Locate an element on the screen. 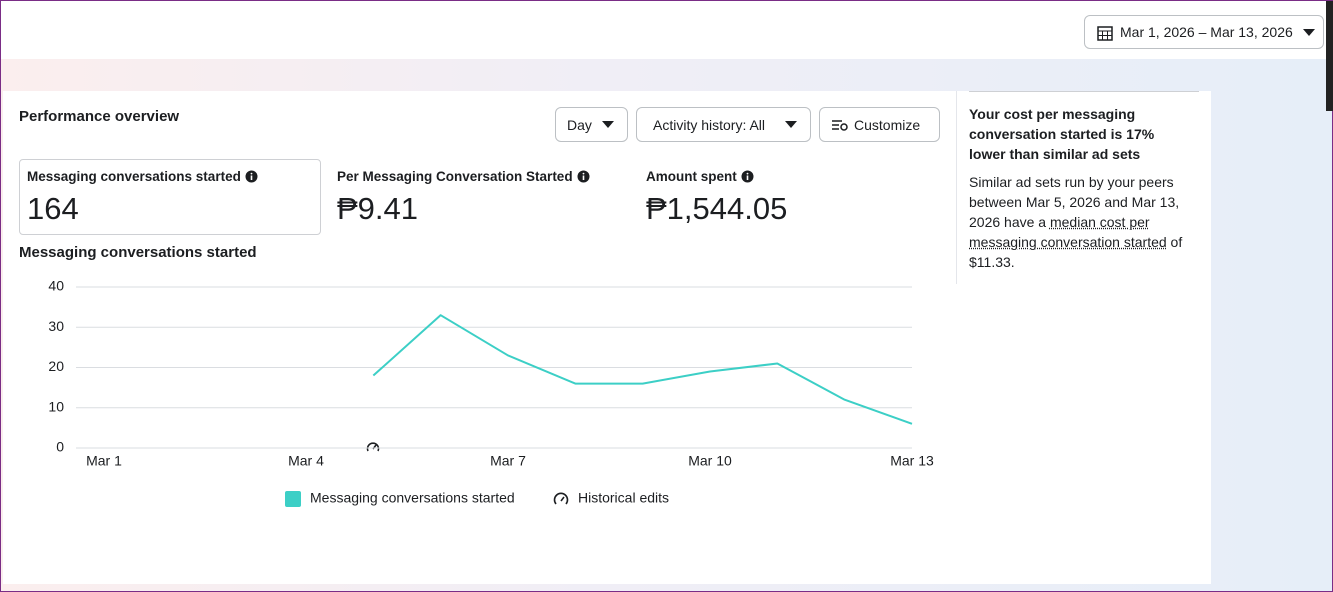 The image size is (1333, 592). calendar-icon is located at coordinates (1105, 33).